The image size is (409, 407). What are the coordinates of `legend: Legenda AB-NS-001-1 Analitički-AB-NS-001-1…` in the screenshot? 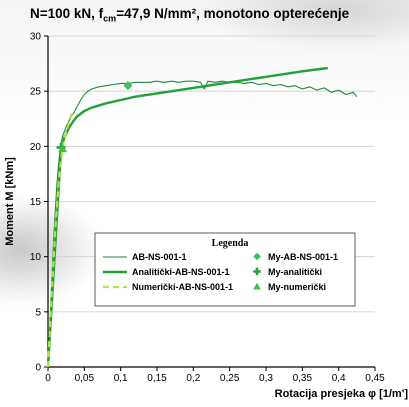 It's located at (225, 269).